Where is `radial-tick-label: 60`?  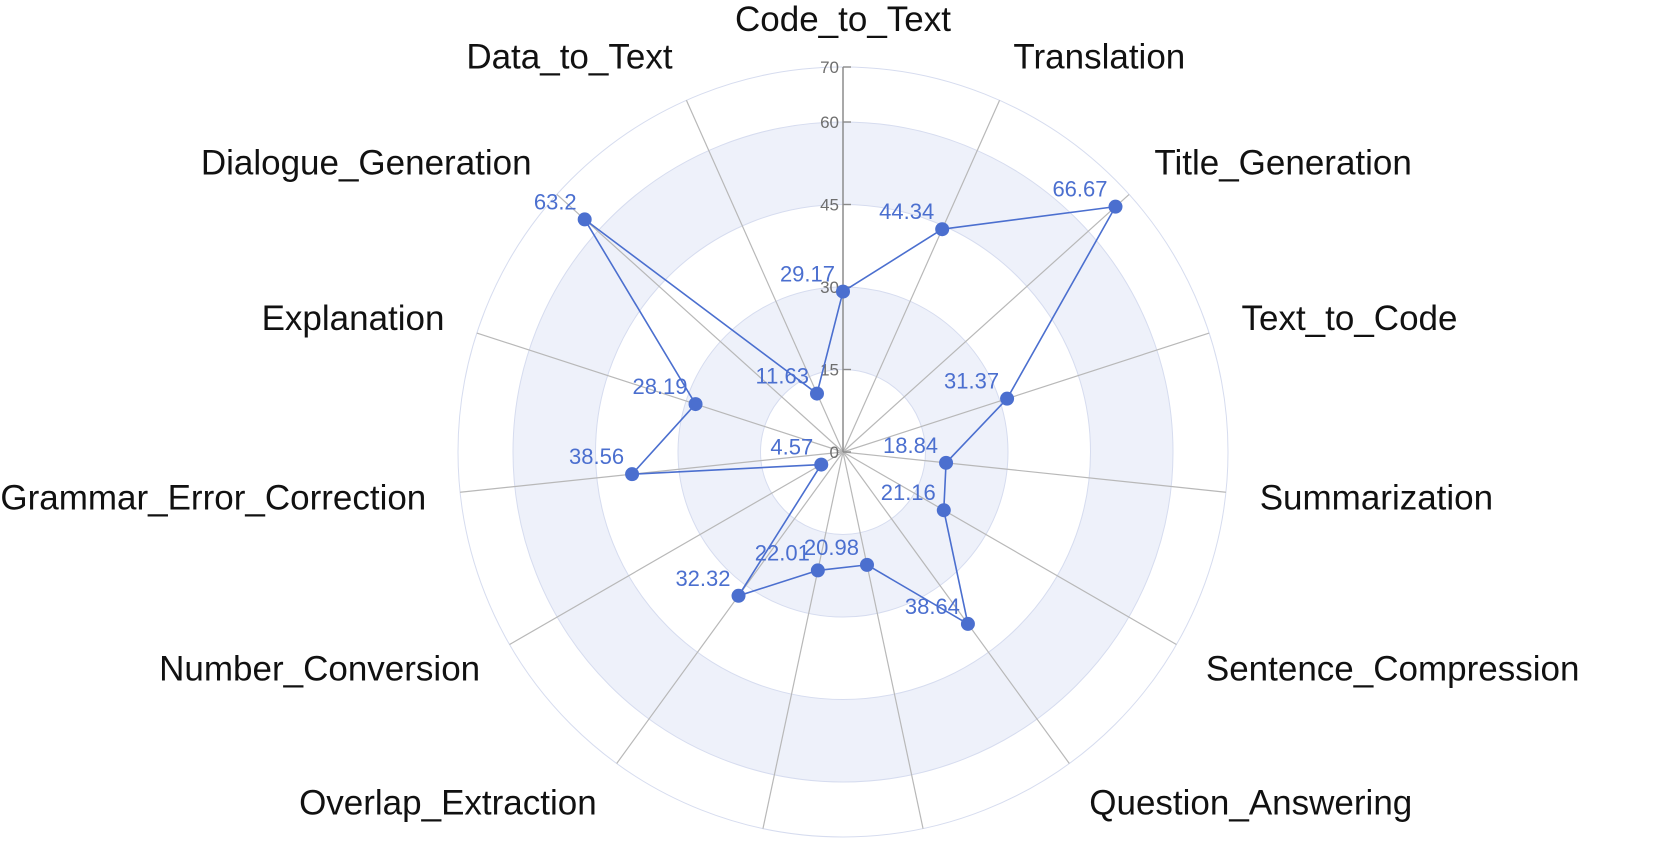
radial-tick-label: 60 is located at coordinates (829, 122).